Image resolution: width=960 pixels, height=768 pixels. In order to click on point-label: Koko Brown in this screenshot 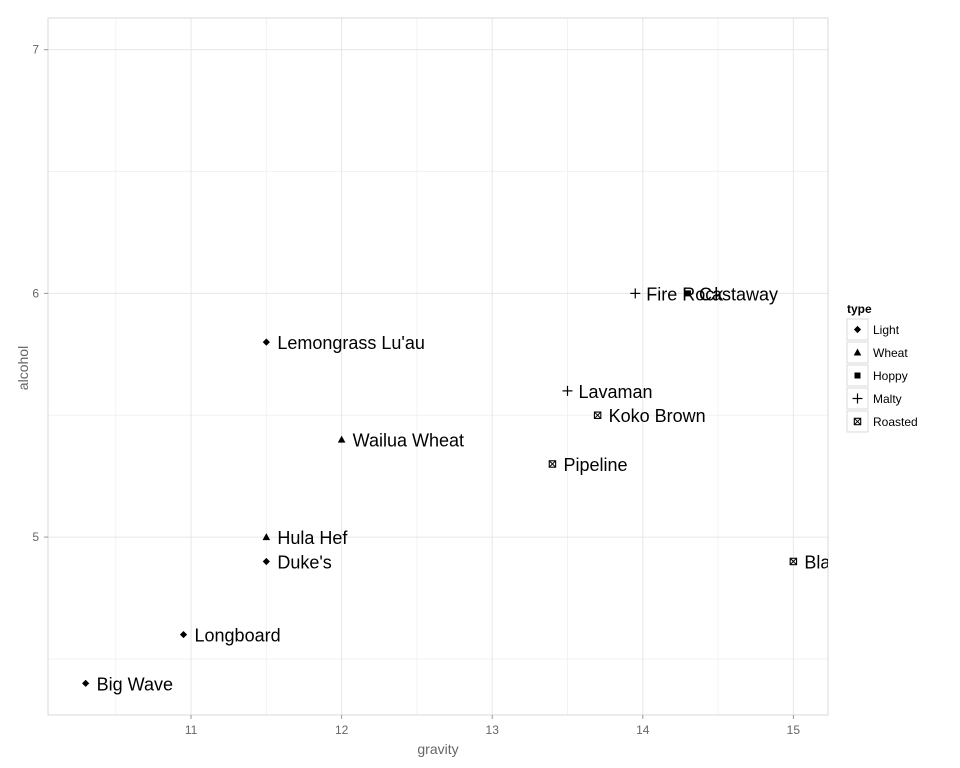, I will do `click(657, 416)`.